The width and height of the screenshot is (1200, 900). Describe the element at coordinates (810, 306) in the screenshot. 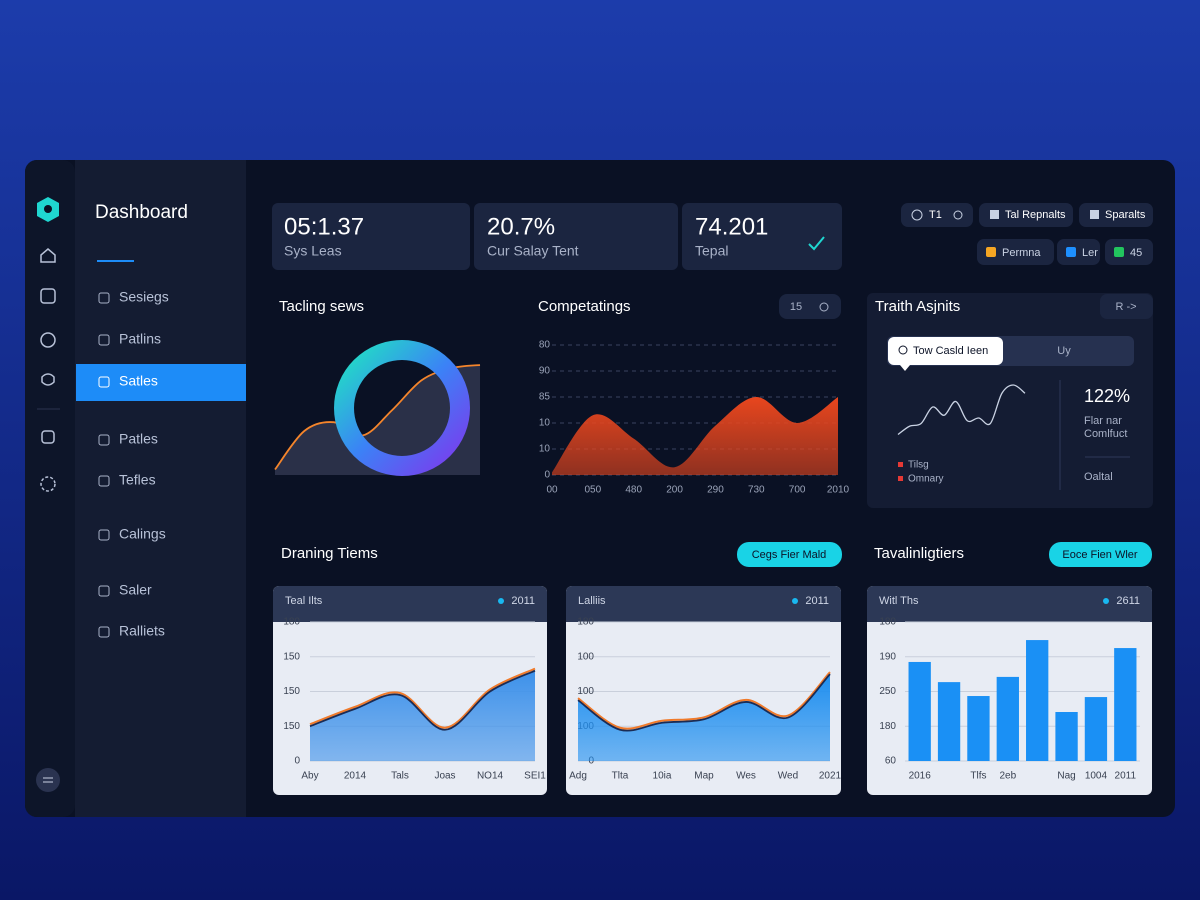

I see `range-toggle` at that location.